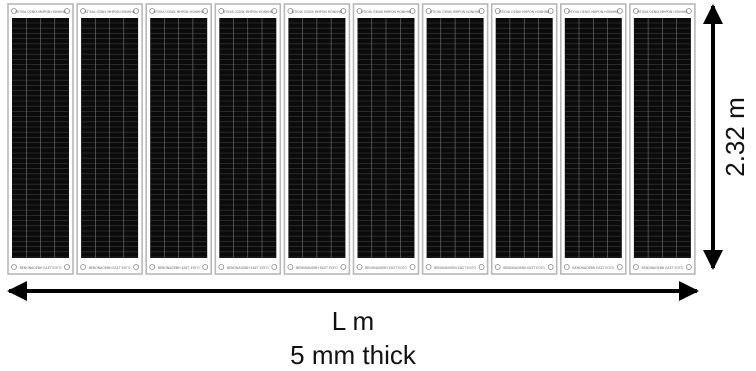 The height and width of the screenshot is (371, 756). I want to click on height-label: 2.32 m, so click(735, 137).